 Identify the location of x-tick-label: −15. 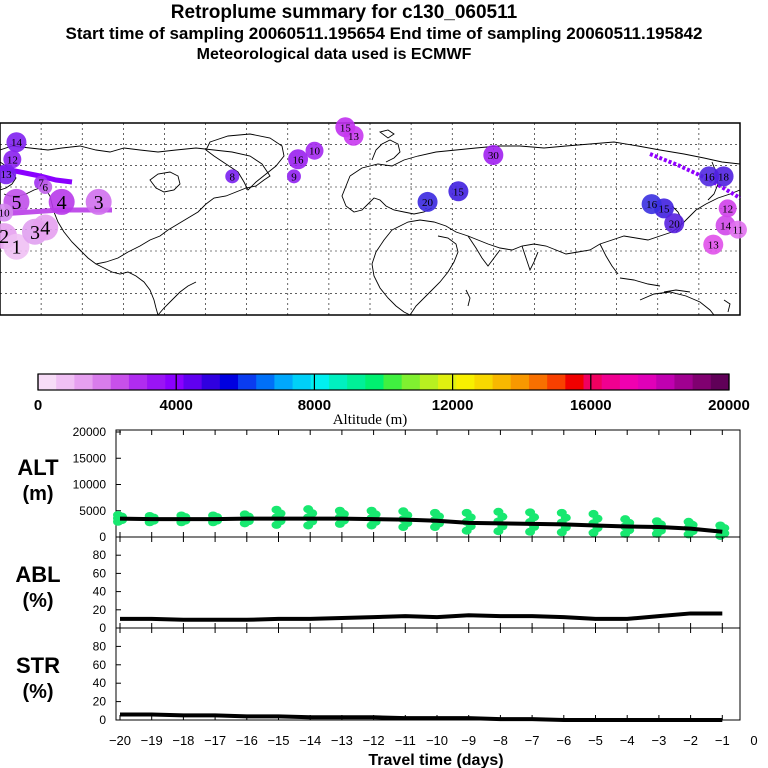
(278, 740).